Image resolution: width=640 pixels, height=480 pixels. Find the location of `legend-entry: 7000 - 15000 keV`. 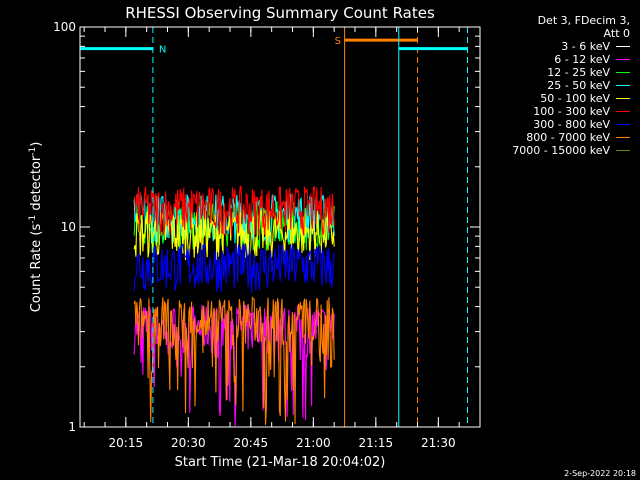

legend-entry: 7000 - 15000 keV is located at coordinates (545, 150).